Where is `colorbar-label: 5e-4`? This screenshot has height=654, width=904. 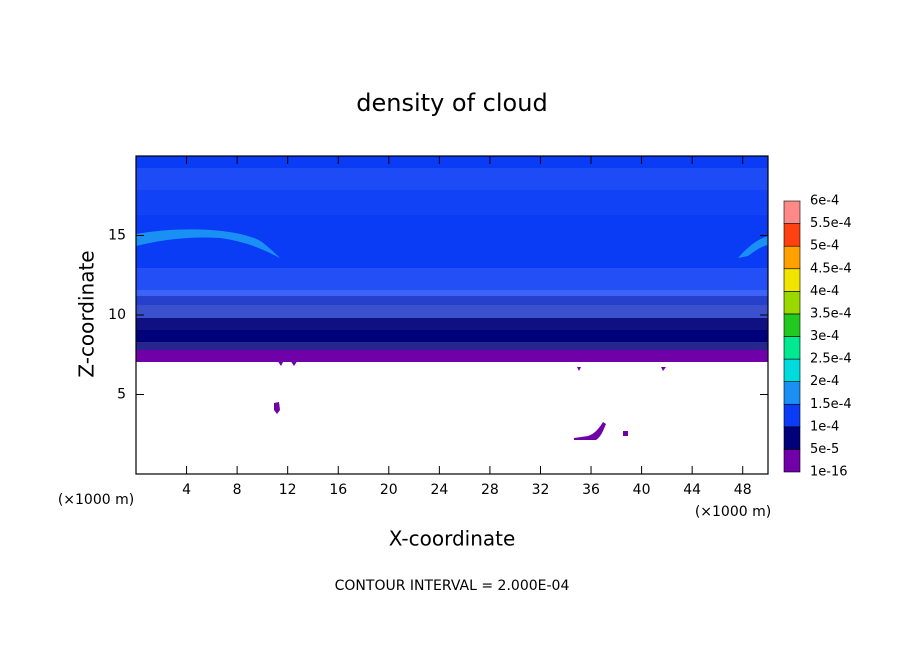
colorbar-label: 5e-4 is located at coordinates (824, 246).